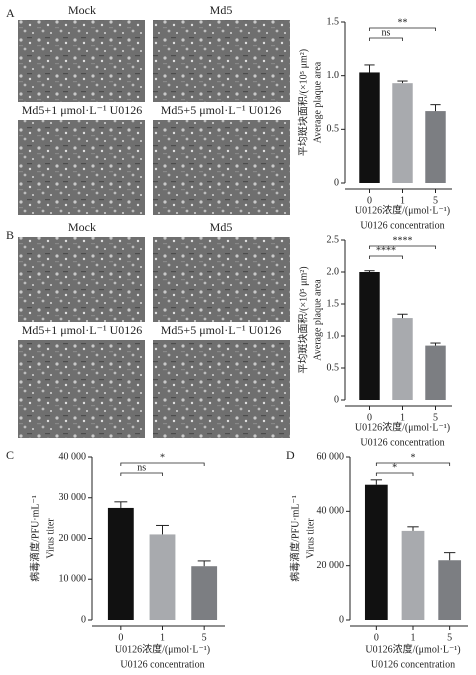 The width and height of the screenshot is (476, 675). I want to click on significance-label: **, so click(403, 22).